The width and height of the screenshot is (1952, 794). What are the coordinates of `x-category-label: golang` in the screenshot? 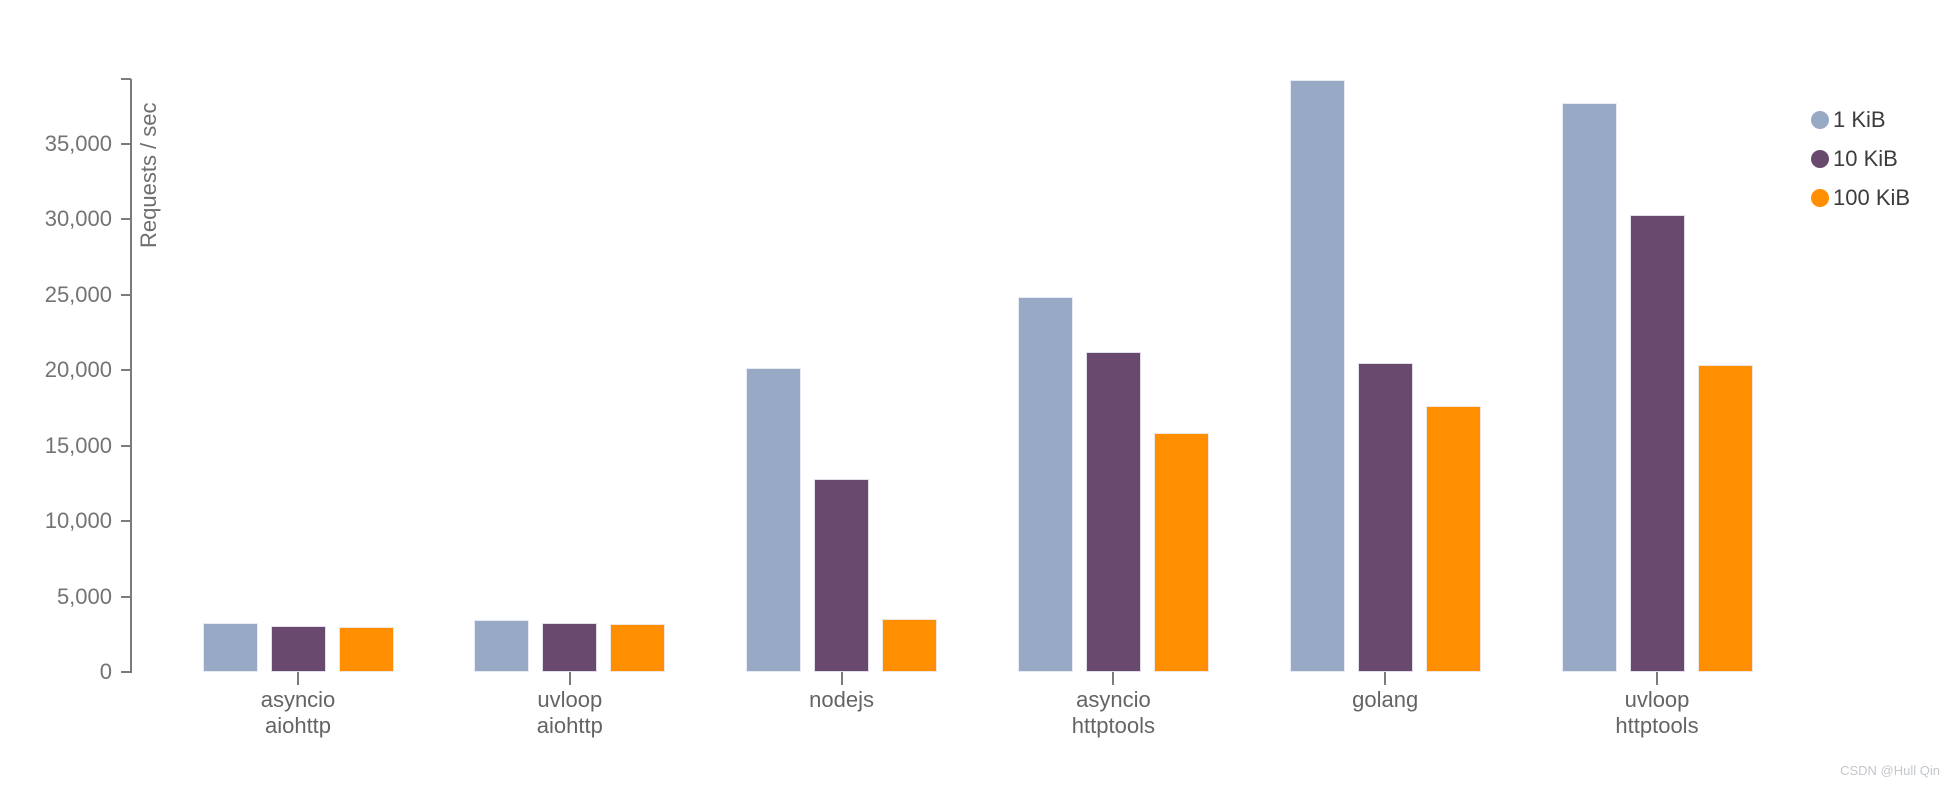 It's located at (1385, 700).